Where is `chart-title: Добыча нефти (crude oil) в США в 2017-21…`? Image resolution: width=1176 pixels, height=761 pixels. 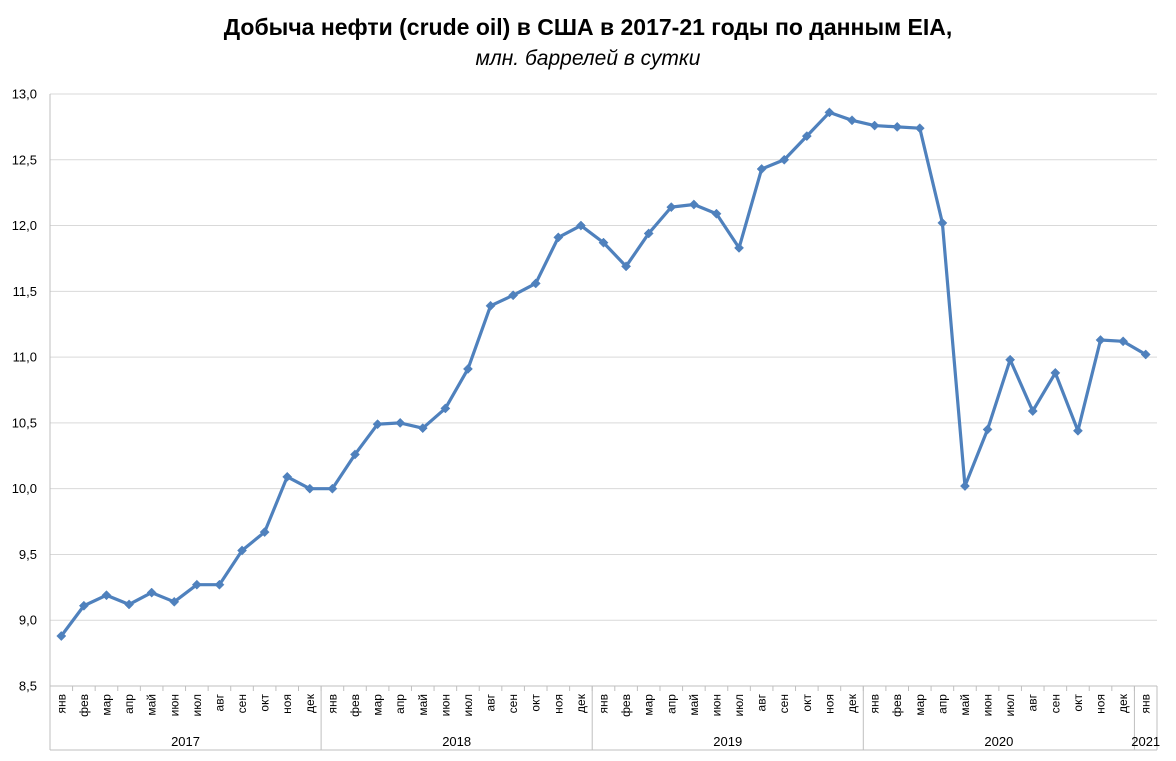 chart-title: Добыча нефти (crude oil) в США в 2017-21… is located at coordinates (588, 27).